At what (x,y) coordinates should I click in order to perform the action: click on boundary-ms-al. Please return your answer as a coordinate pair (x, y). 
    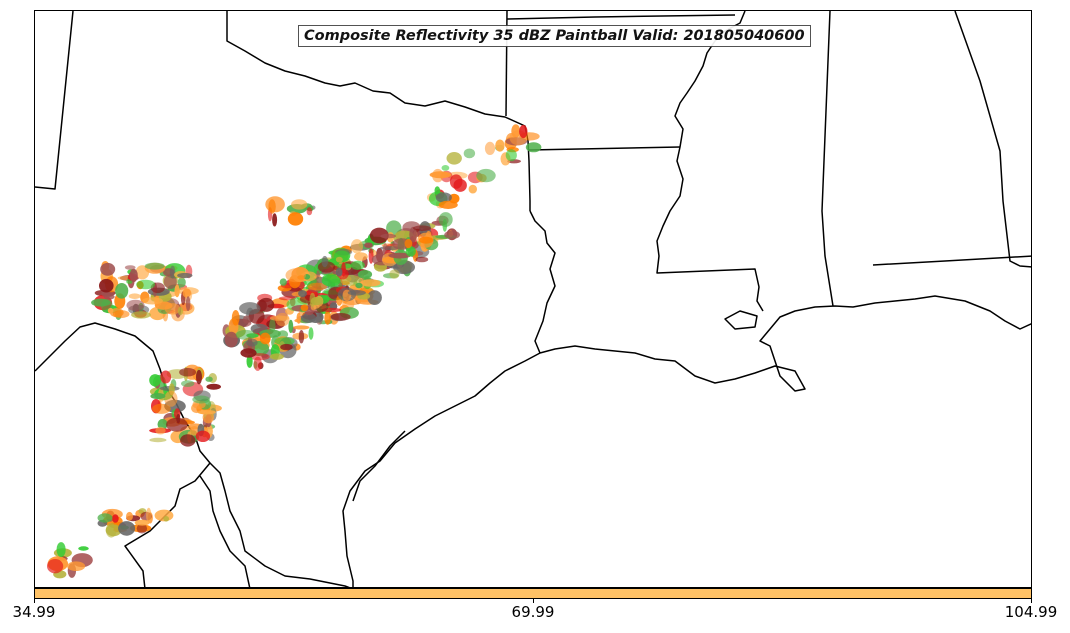
    Looking at the image, I should click on (827, 159).